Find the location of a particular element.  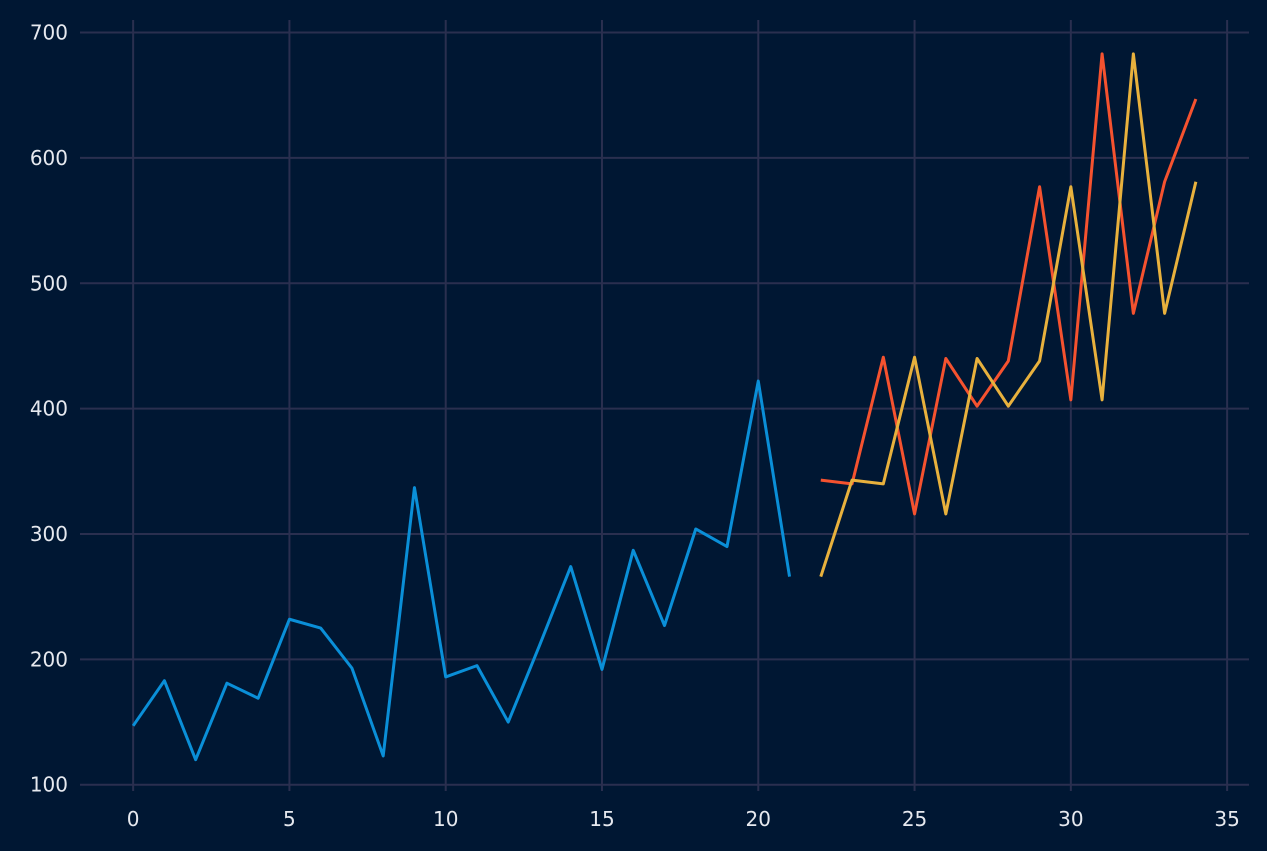

y-tick-label: 200 is located at coordinates (49, 659).